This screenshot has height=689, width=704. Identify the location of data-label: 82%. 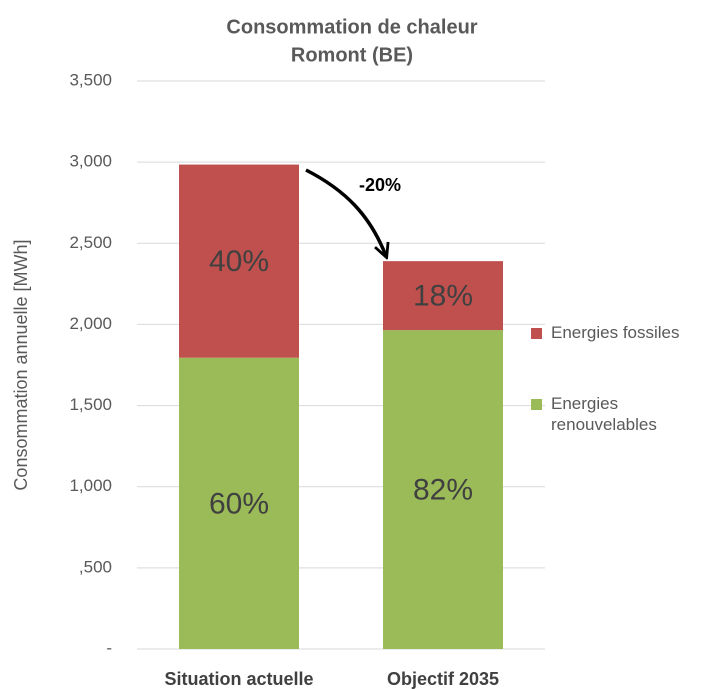
(443, 489).